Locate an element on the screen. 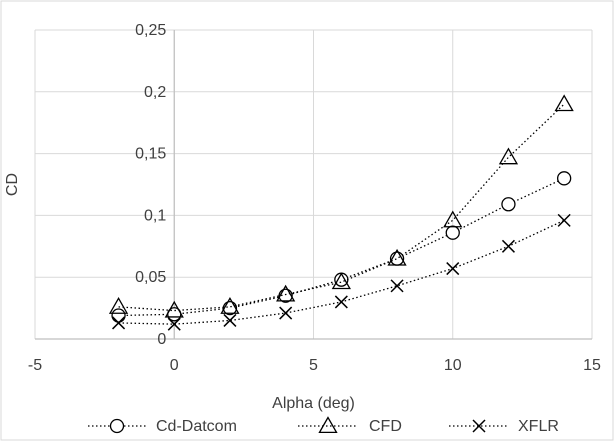  y-tick-label: 0,1 is located at coordinates (155, 215).